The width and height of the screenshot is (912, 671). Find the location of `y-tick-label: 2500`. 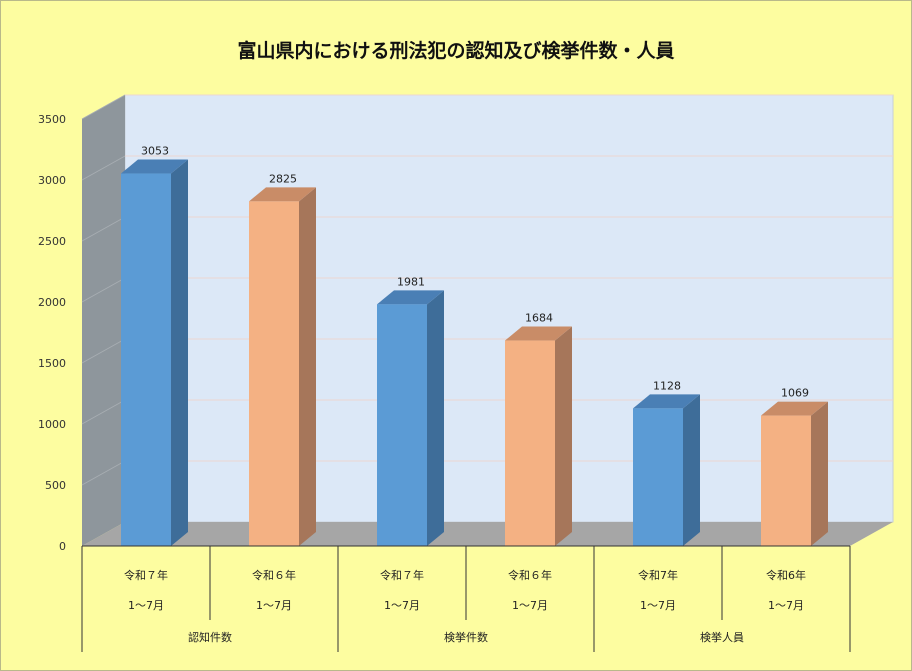

y-tick-label: 2500 is located at coordinates (52, 241).